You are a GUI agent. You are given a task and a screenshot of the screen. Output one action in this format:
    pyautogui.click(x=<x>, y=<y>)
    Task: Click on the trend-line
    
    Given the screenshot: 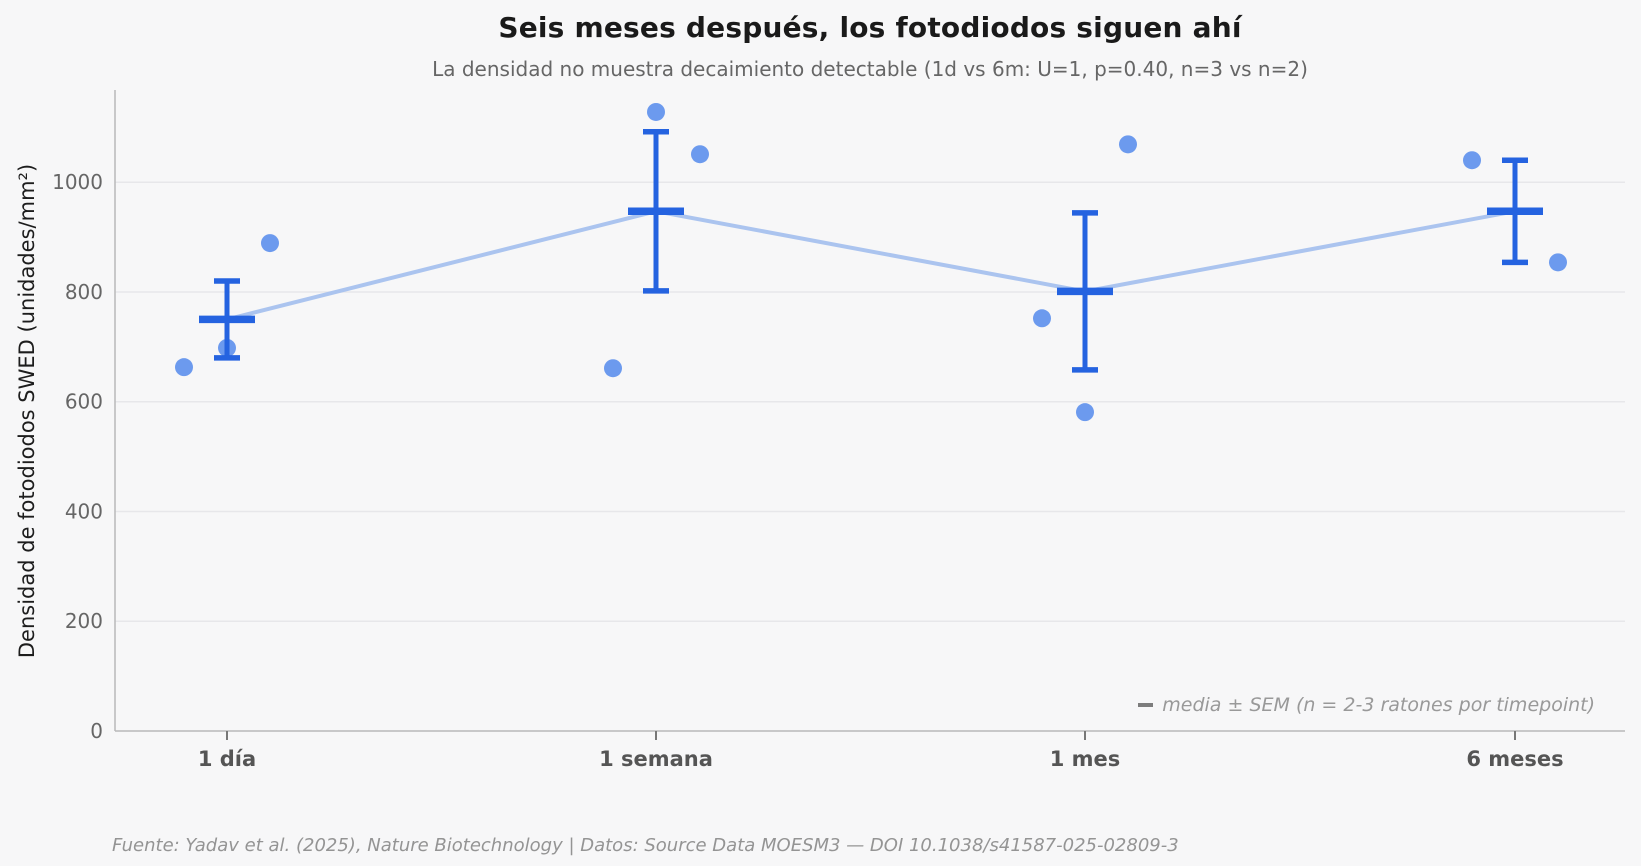 What is the action you would take?
    pyautogui.click(x=871, y=265)
    